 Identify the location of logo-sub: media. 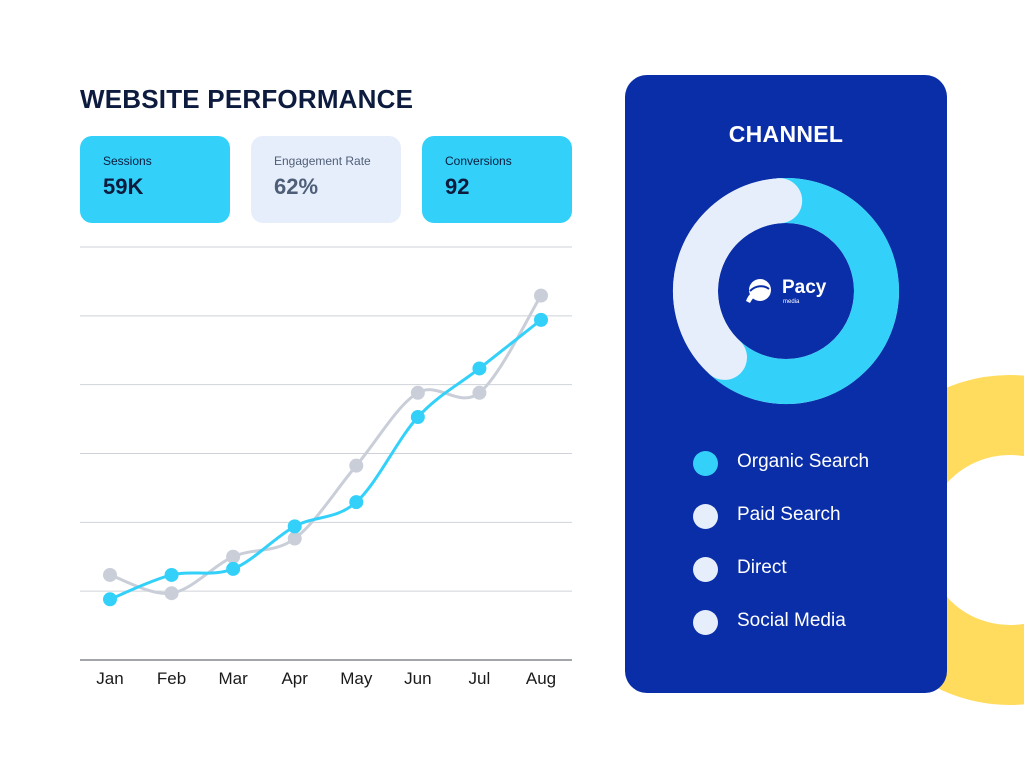
(791, 302).